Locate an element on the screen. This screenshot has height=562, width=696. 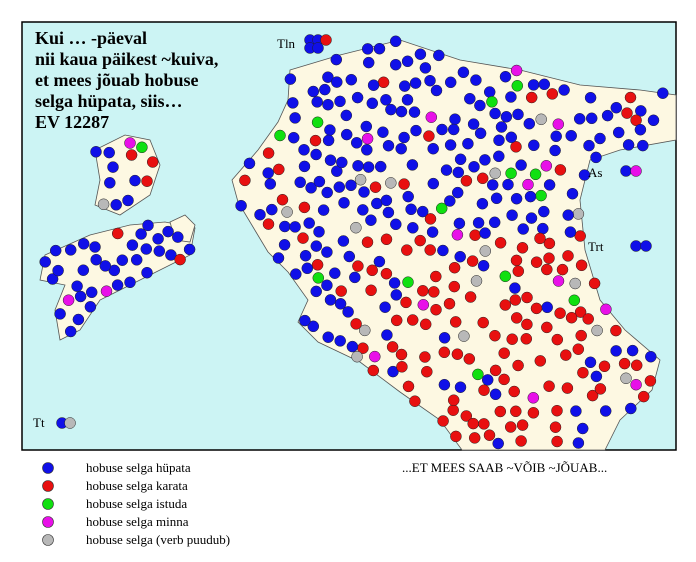
legend-label: hobuse selga karata is located at coordinates (137, 485).